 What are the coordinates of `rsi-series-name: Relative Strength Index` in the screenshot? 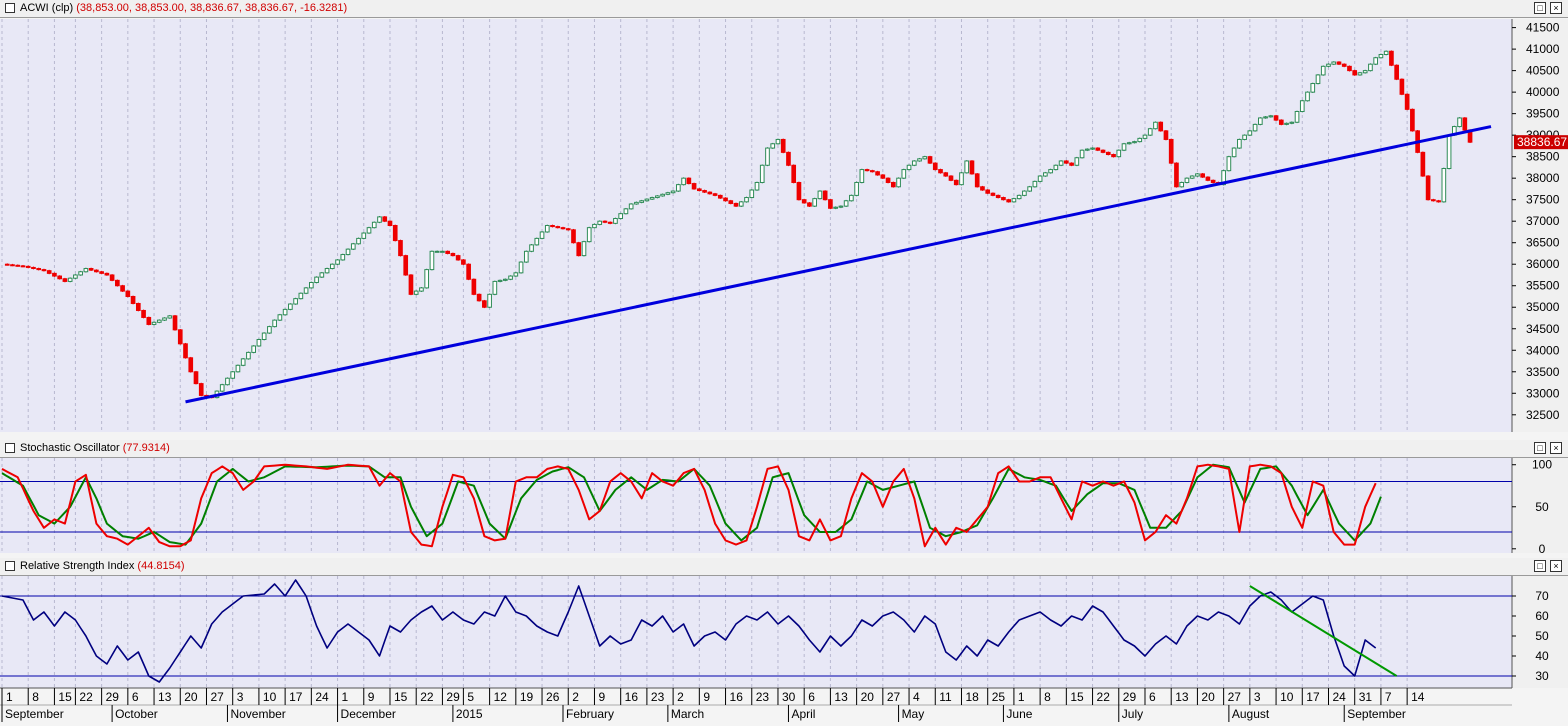 It's located at (77, 566).